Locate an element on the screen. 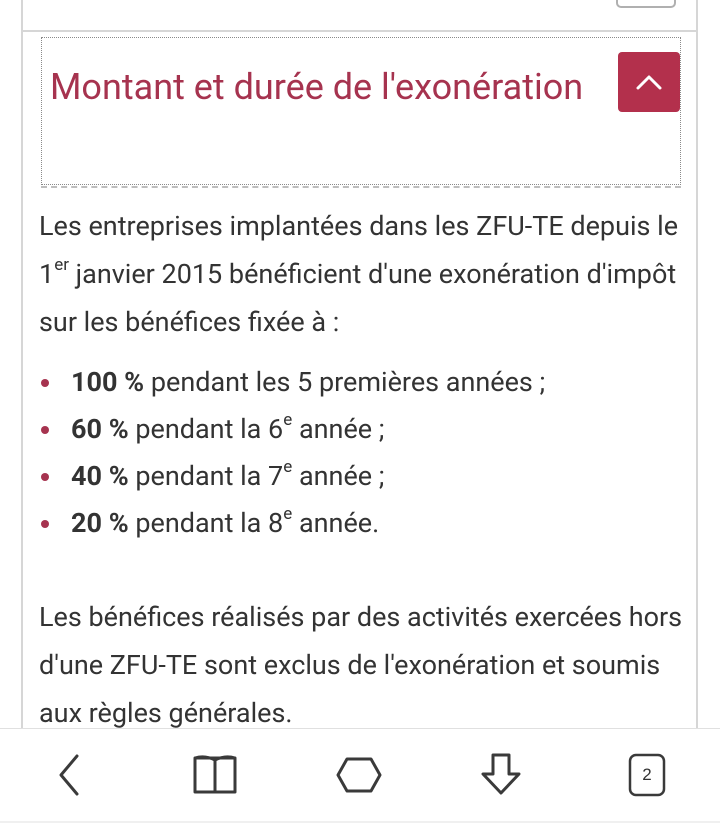 The image size is (720, 823). toolbar-bottom-edge is located at coordinates (360, 822).